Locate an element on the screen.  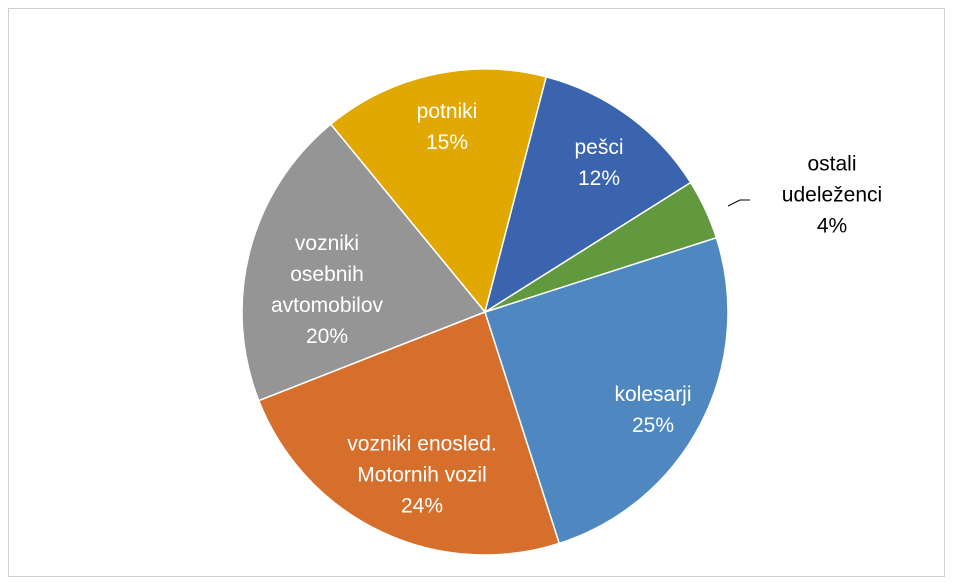
category-label: kolesarji is located at coordinates (653, 394).